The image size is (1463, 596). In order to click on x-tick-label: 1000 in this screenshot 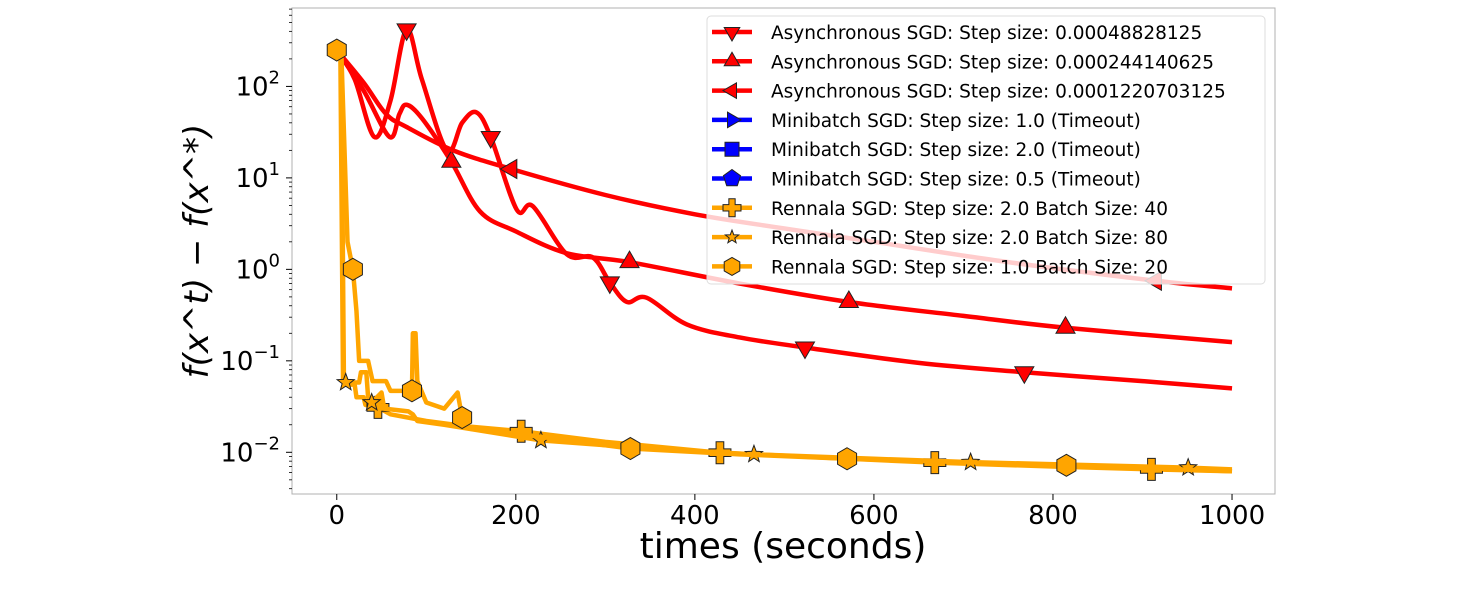, I will do `click(1232, 516)`.